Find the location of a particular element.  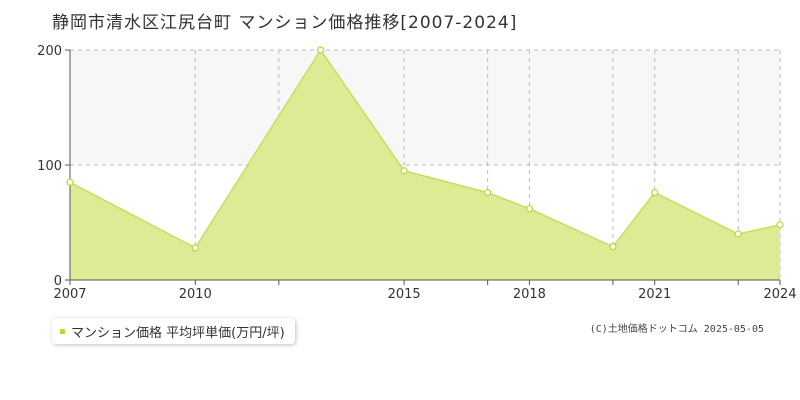

x-tick-label: 2021 is located at coordinates (654, 294).